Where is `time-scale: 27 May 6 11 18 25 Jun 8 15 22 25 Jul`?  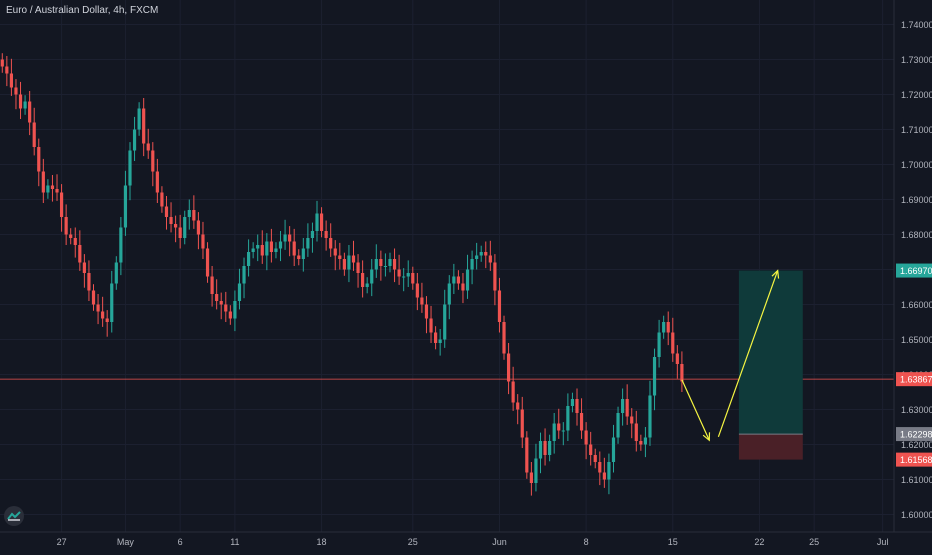
time-scale: 27 May 6 11 18 25 Jun 8 15 22 25 Jul is located at coordinates (473, 542).